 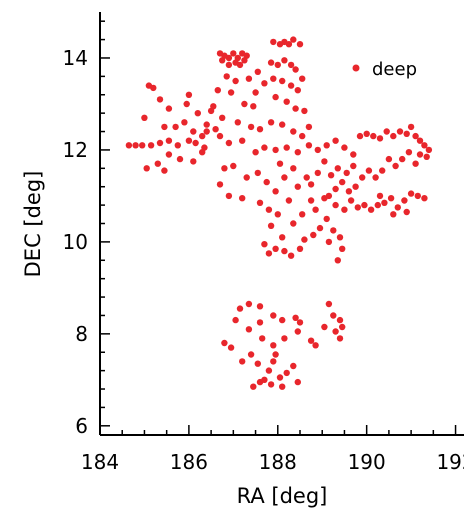 What do you see at coordinates (356, 68) in the screenshot?
I see `legend-marker-filled-circle-icon` at bounding box center [356, 68].